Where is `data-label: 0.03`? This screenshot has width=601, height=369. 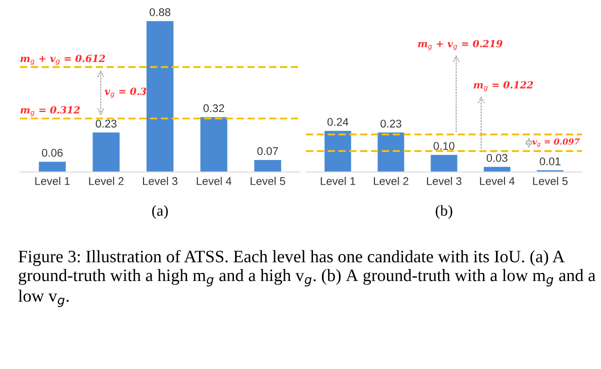
data-label: 0.03 is located at coordinates (497, 158).